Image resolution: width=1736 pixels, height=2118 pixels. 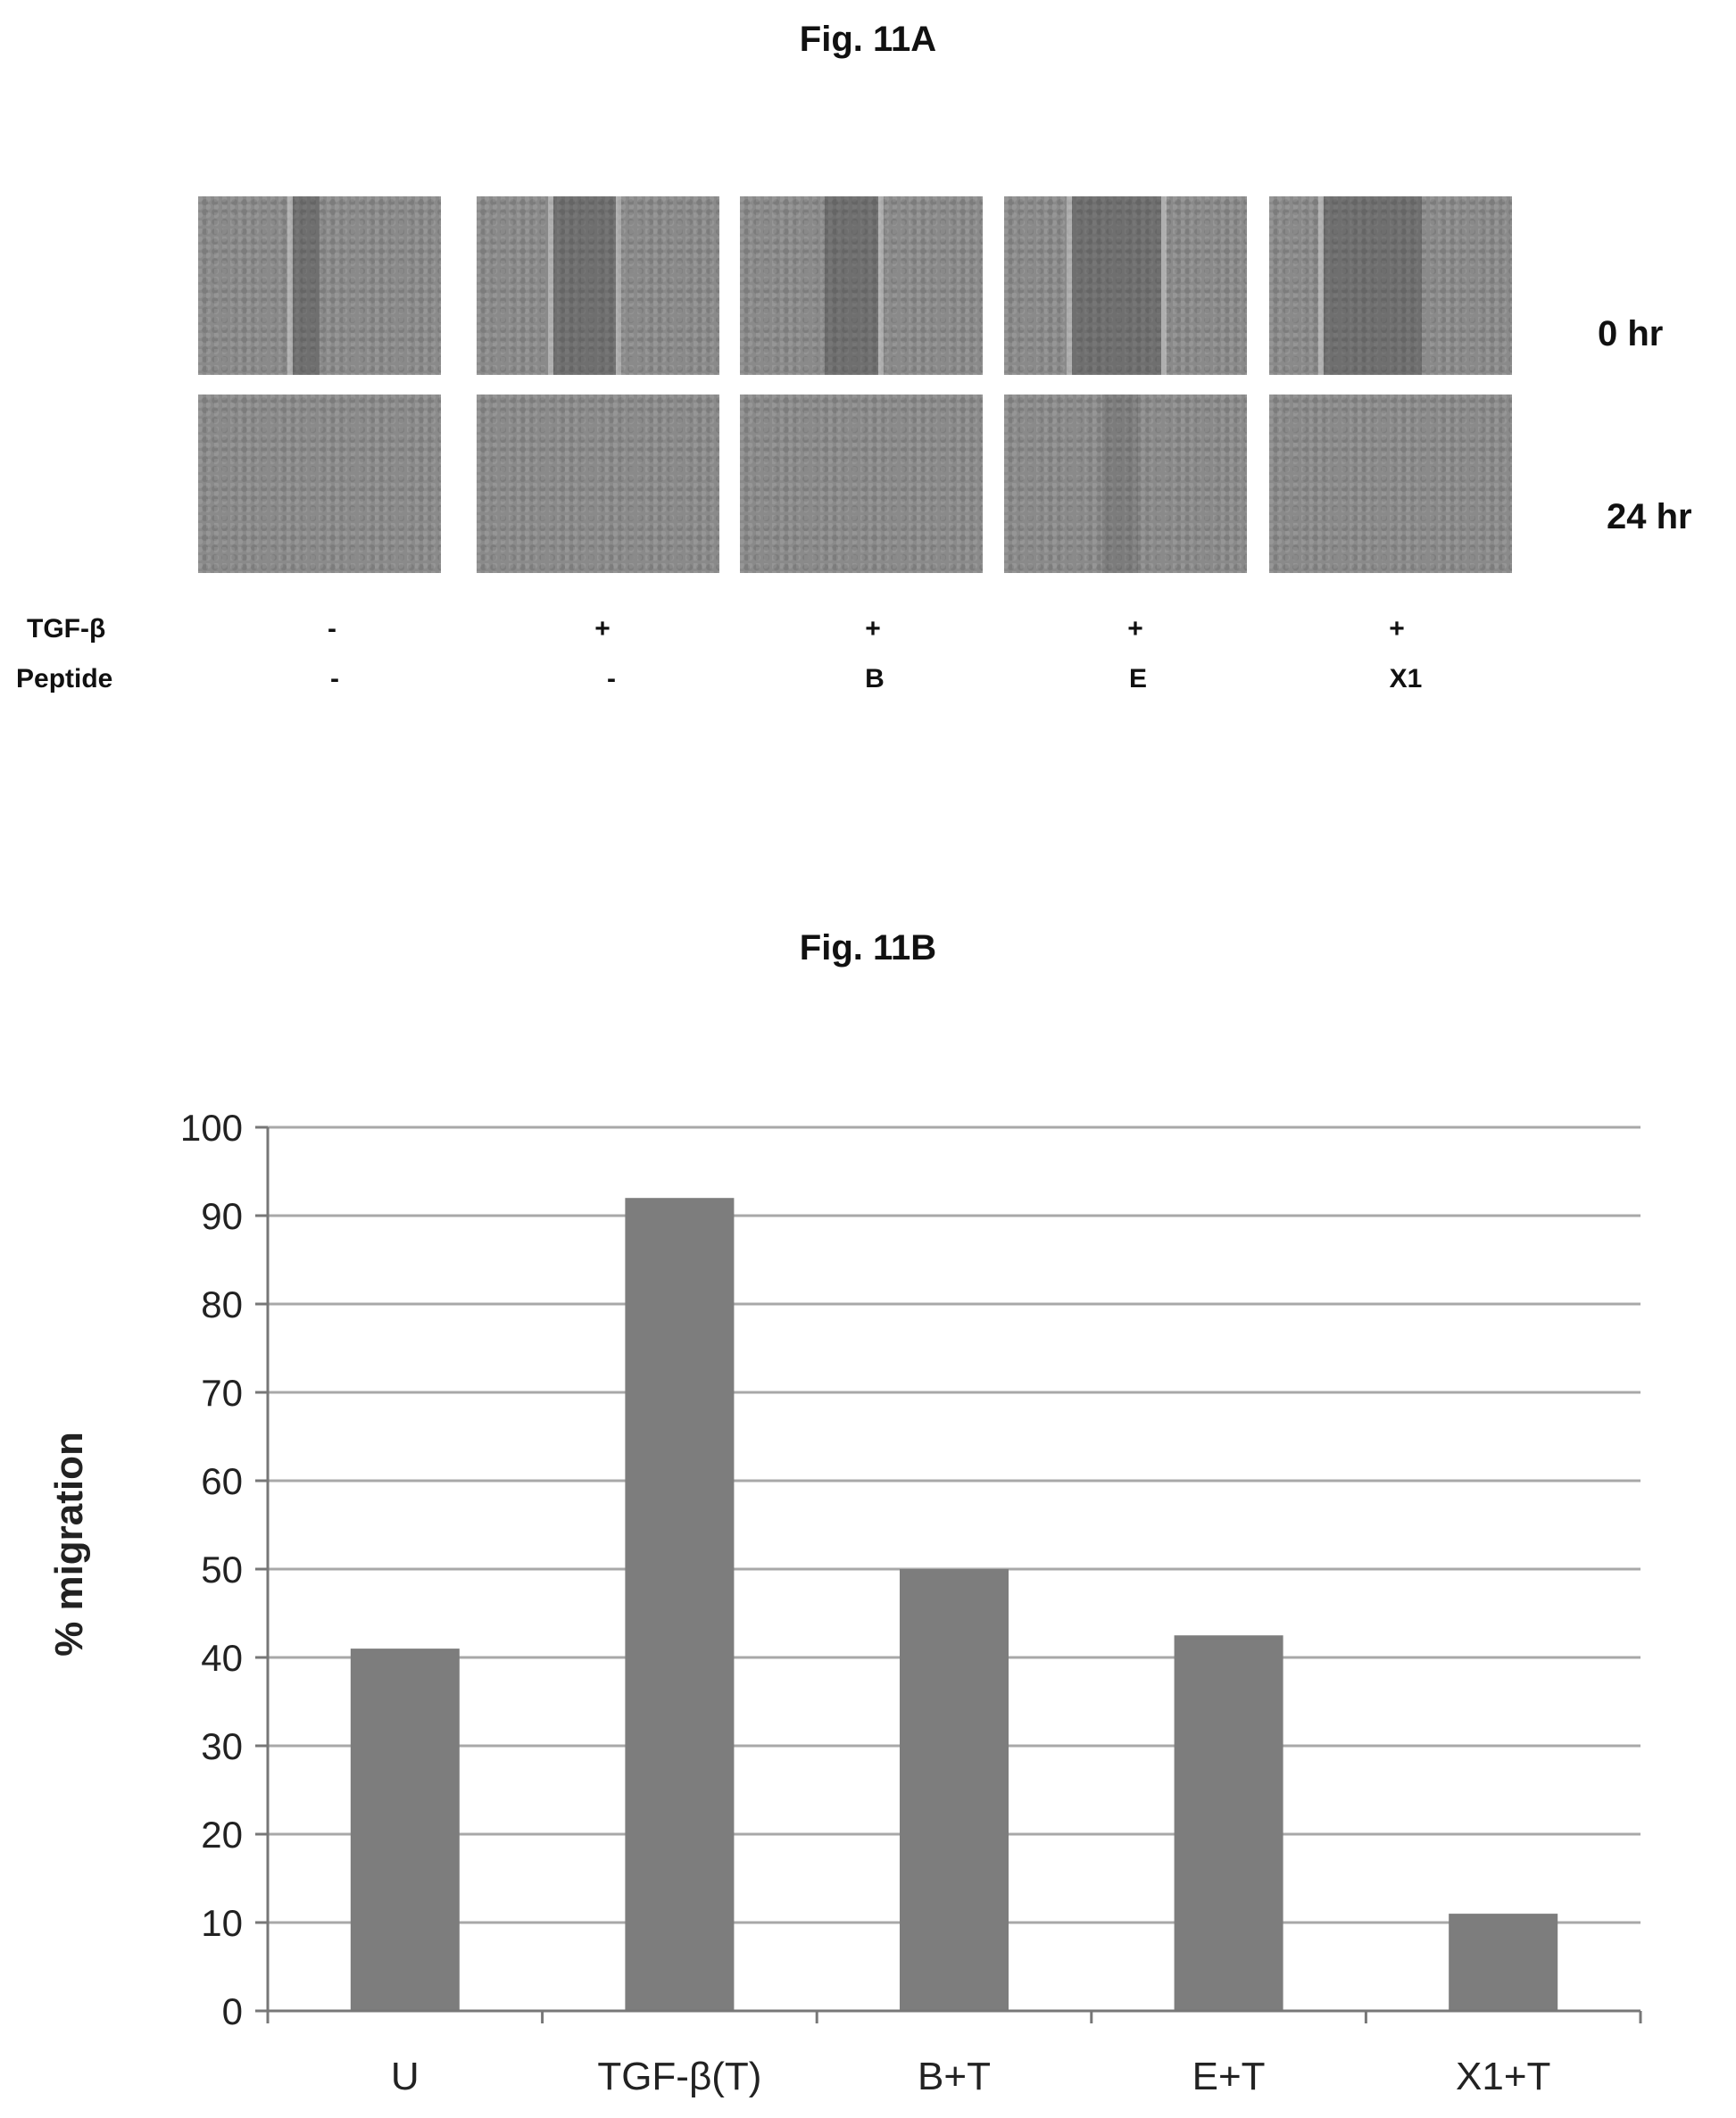 I want to click on x-tick-label: TGF-β(T), so click(x=679, y=2076).